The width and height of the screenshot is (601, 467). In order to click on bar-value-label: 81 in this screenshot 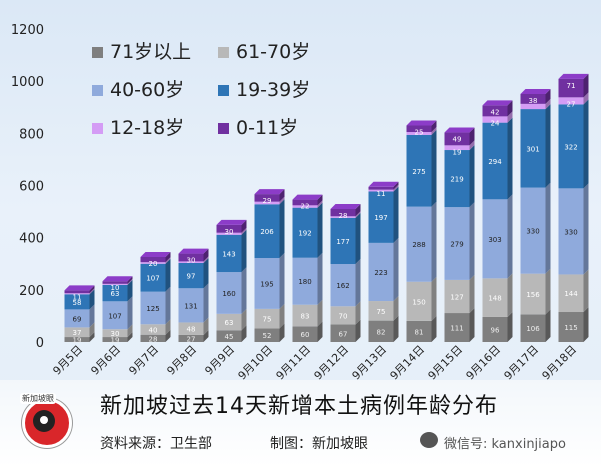, I will do `click(419, 332)`.